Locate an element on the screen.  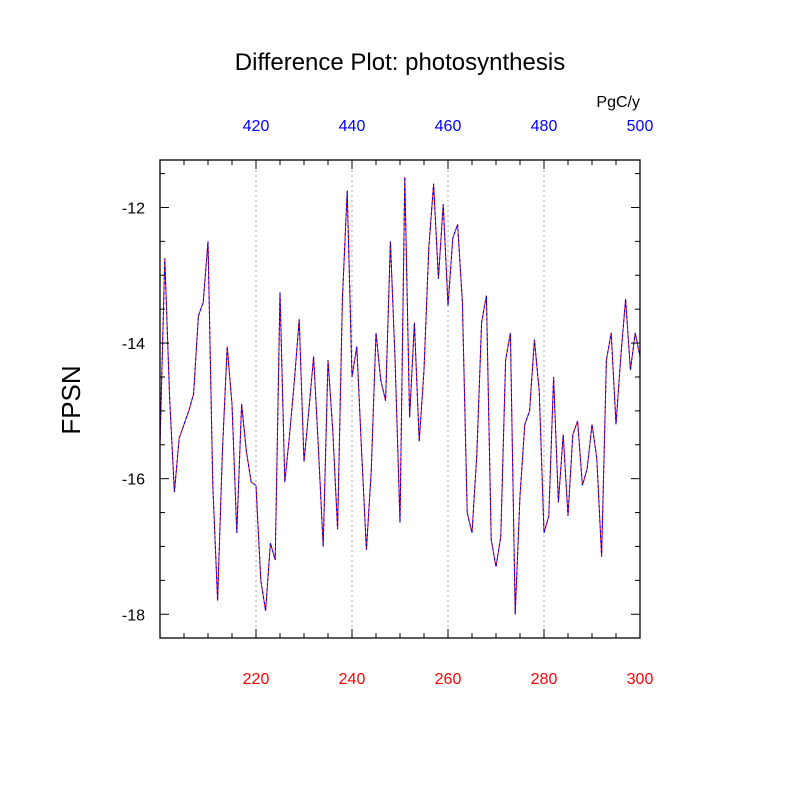
x-tick-label-top-440: 440 is located at coordinates (352, 126).